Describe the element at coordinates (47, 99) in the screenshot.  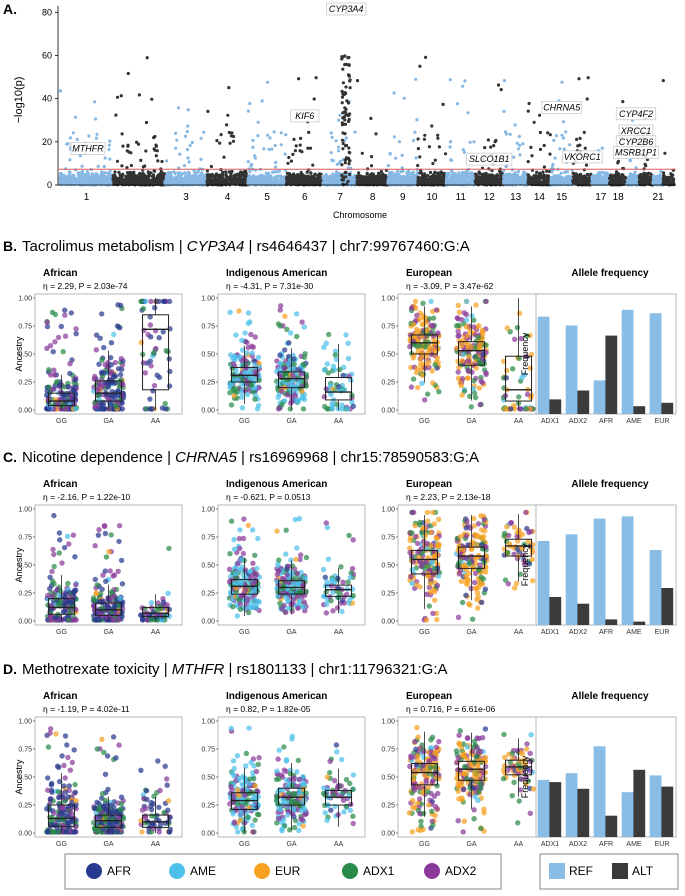
I see `y-tick-label: 40` at that location.